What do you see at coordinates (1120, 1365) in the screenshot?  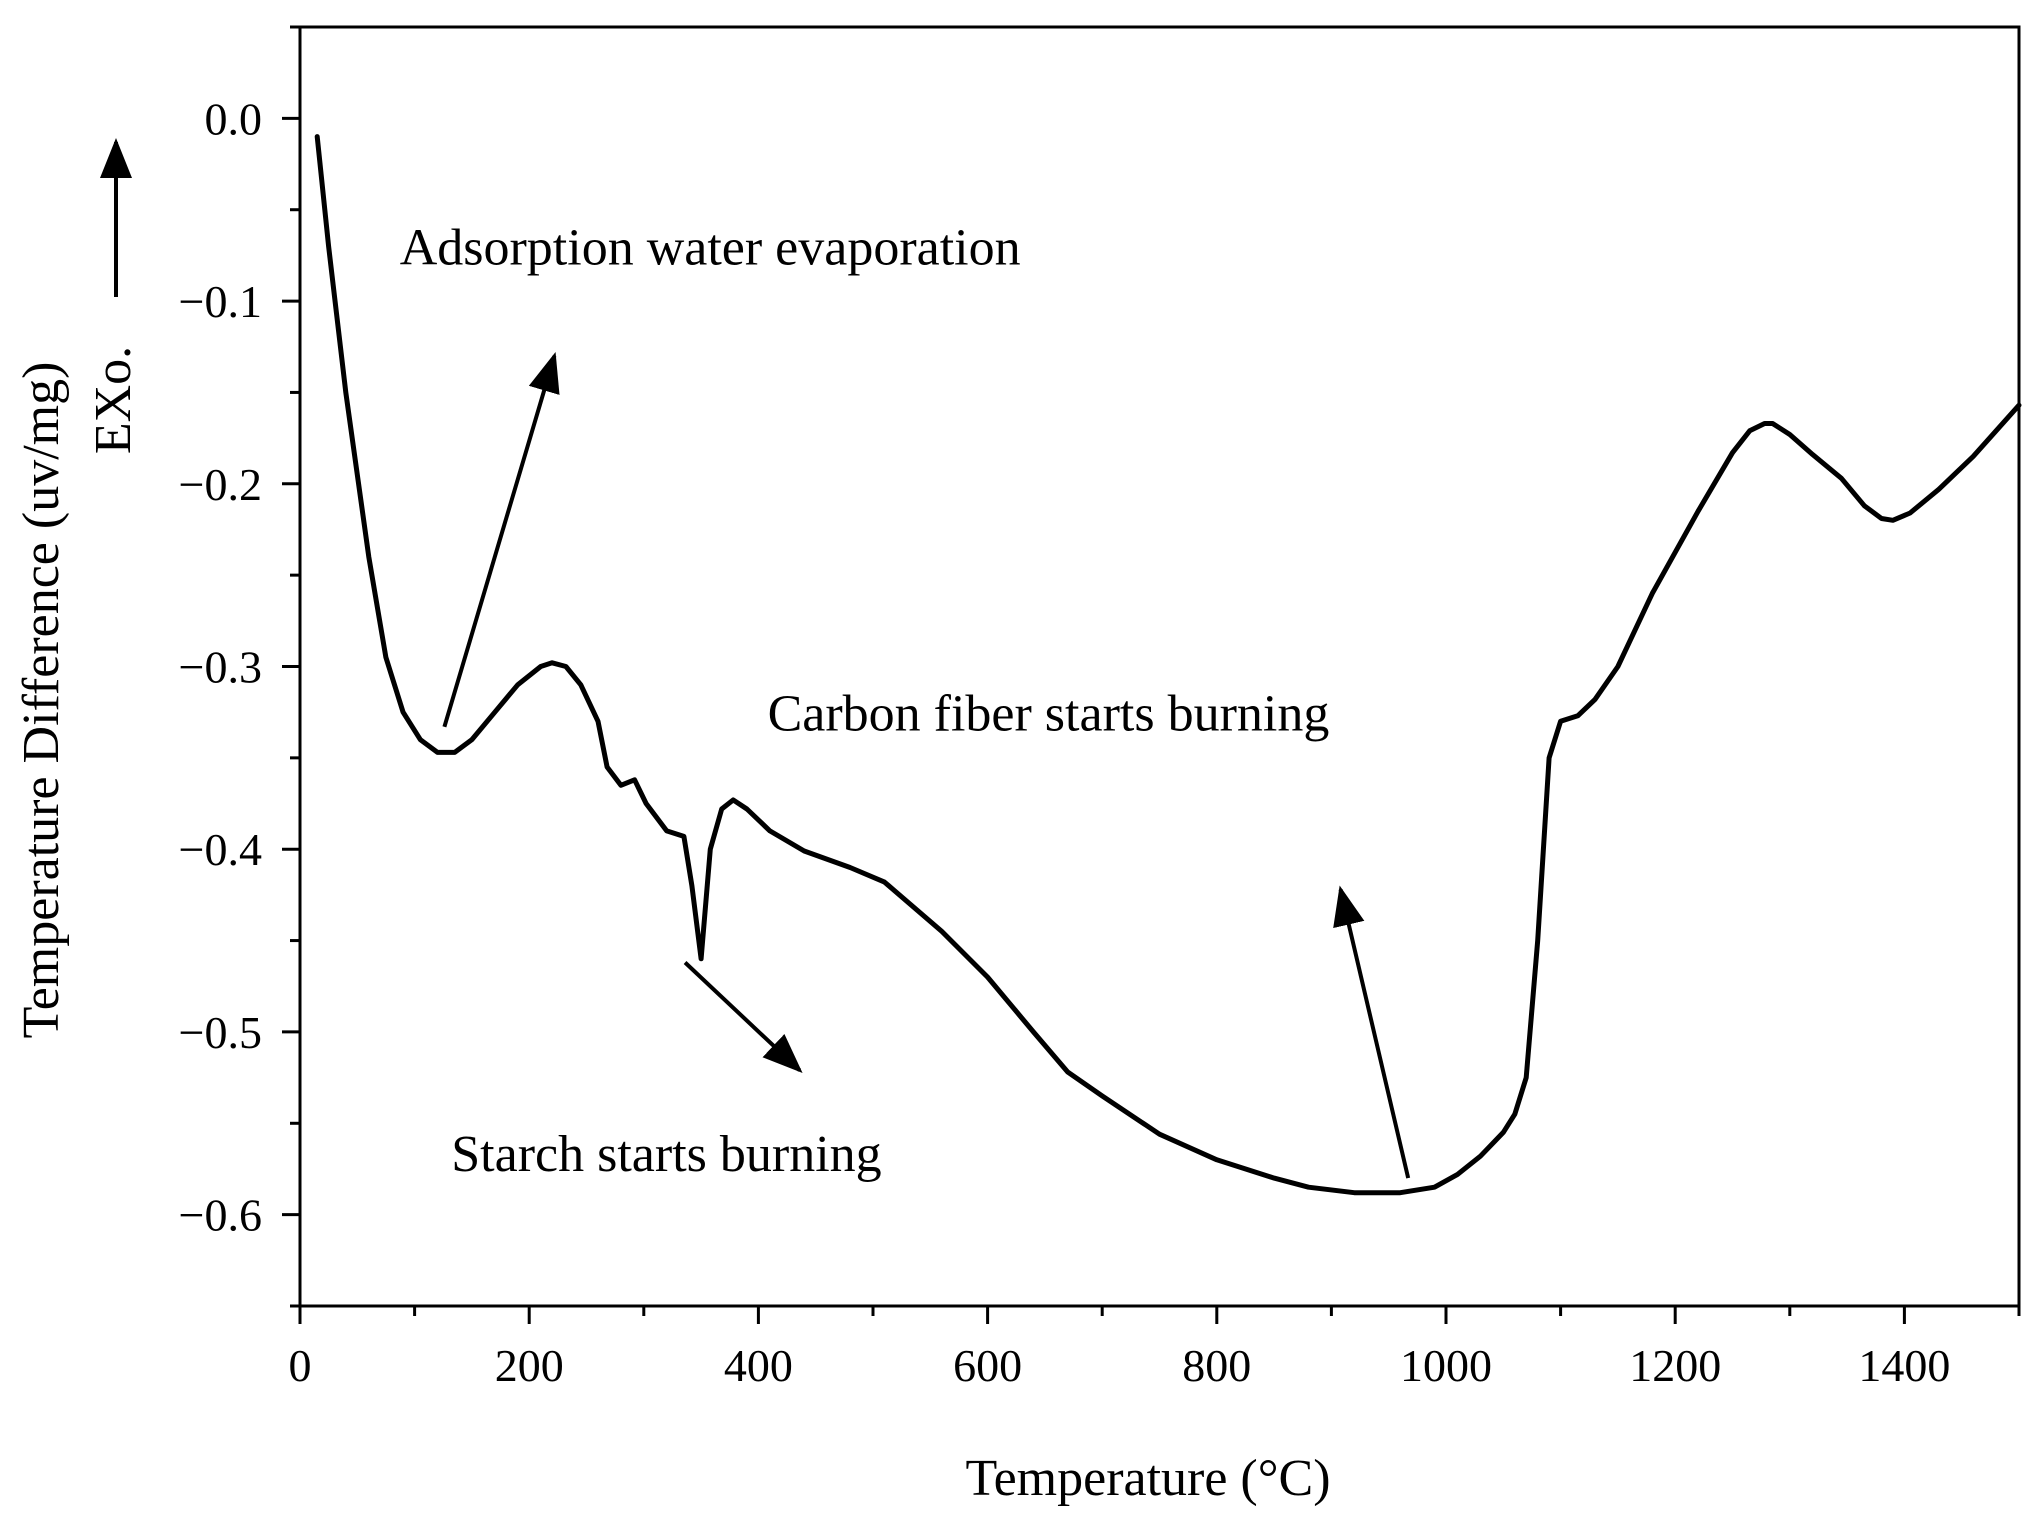 I see `x-axis-tick-labels: 0 200 400 600 800 1000 1200 1400` at bounding box center [1120, 1365].